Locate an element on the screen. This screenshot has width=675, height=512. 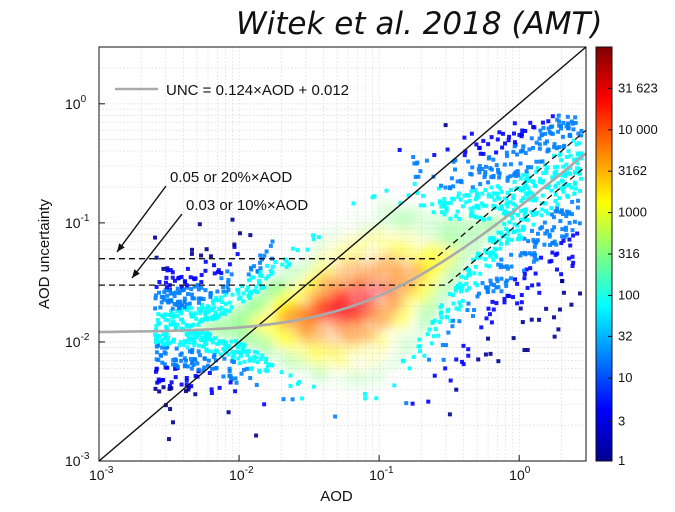
envelope-label-1: 0.05 or 20%×AOD is located at coordinates (231, 177).